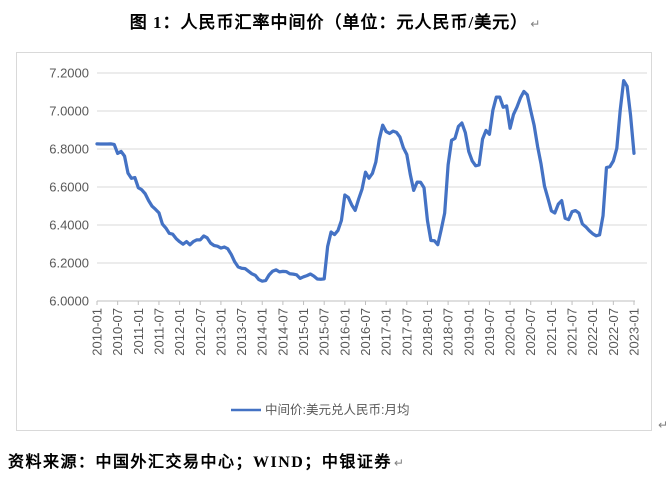 The width and height of the screenshot is (670, 499). I want to click on x-tick-label: 2013-07, so click(241, 332).